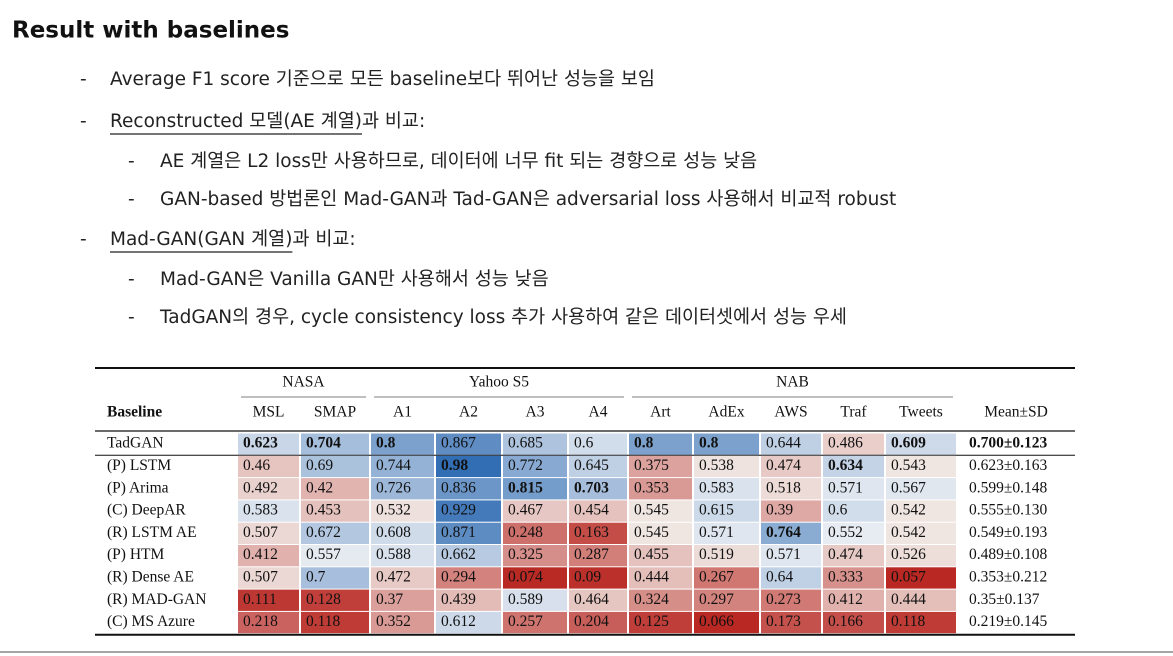  What do you see at coordinates (790, 412) in the screenshot?
I see `column-header: AWS` at bounding box center [790, 412].